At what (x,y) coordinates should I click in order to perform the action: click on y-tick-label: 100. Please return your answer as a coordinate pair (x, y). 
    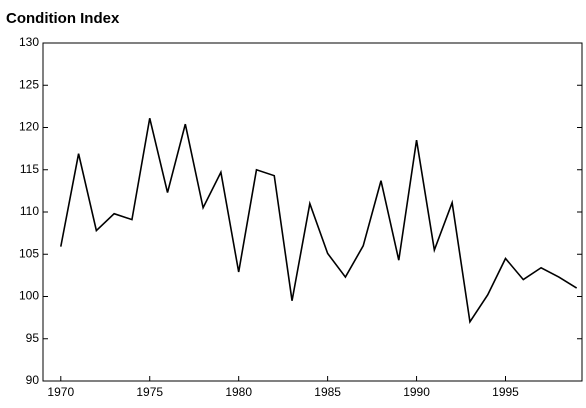
    Looking at the image, I should click on (29, 296).